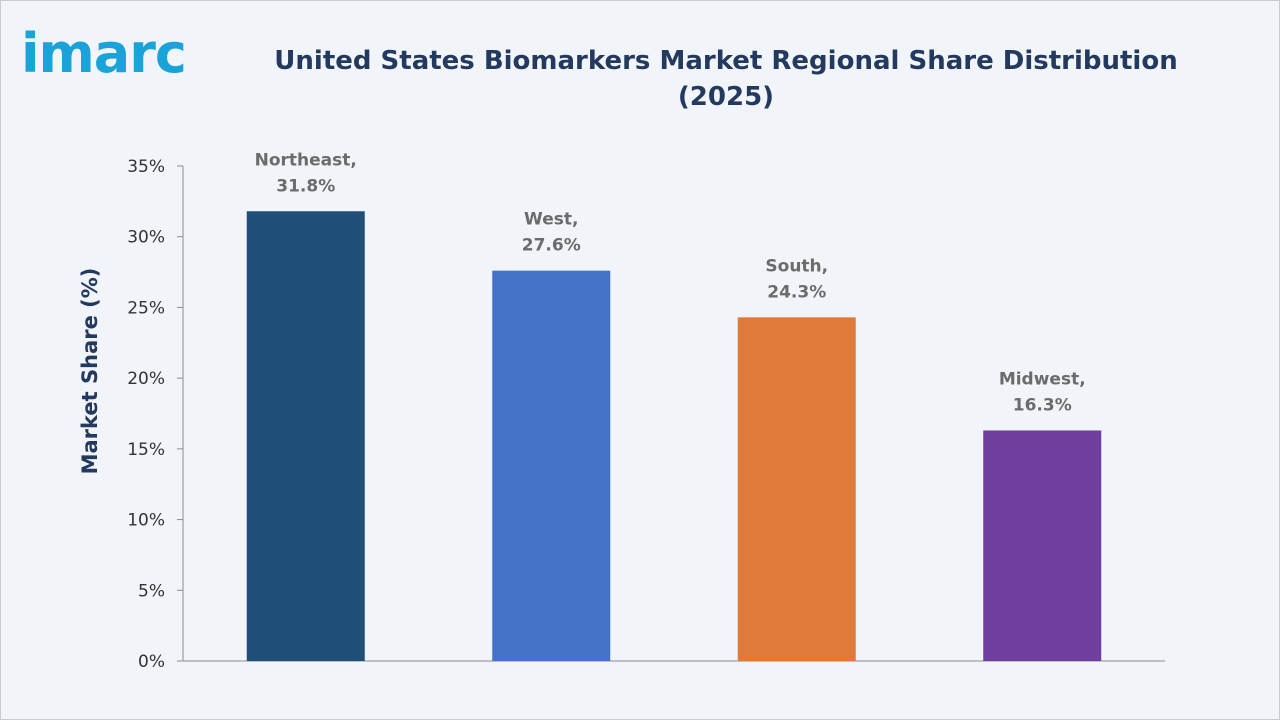  Describe the element at coordinates (1042, 379) in the screenshot. I see `data-label-category: Midwest,` at that location.